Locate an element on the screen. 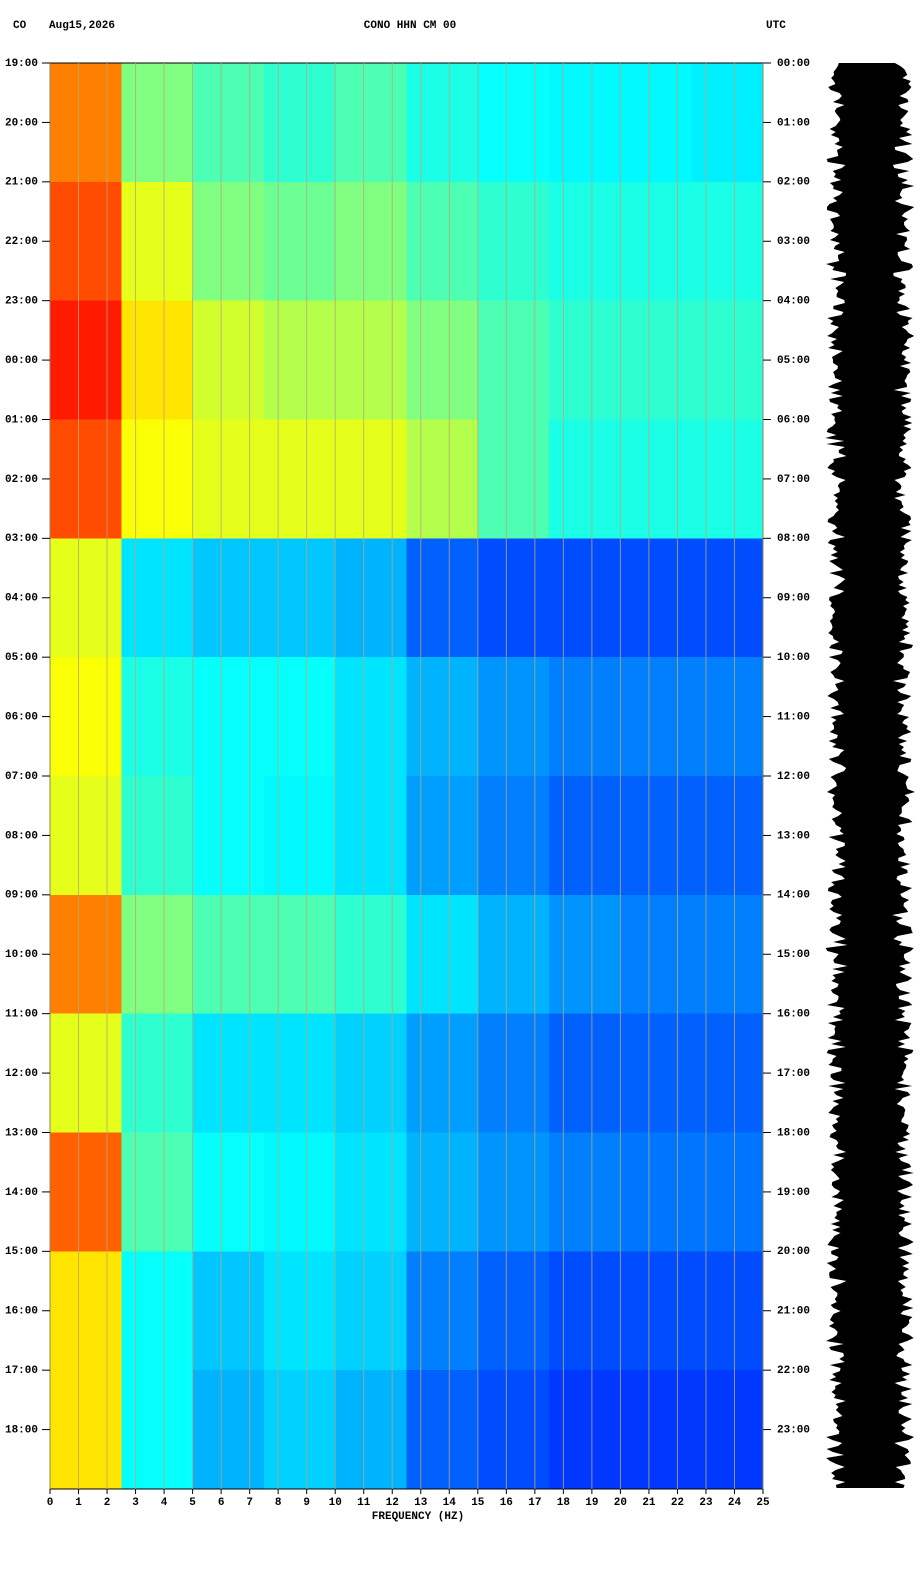  y2-tick-label: 21:00 is located at coordinates (793, 1312).